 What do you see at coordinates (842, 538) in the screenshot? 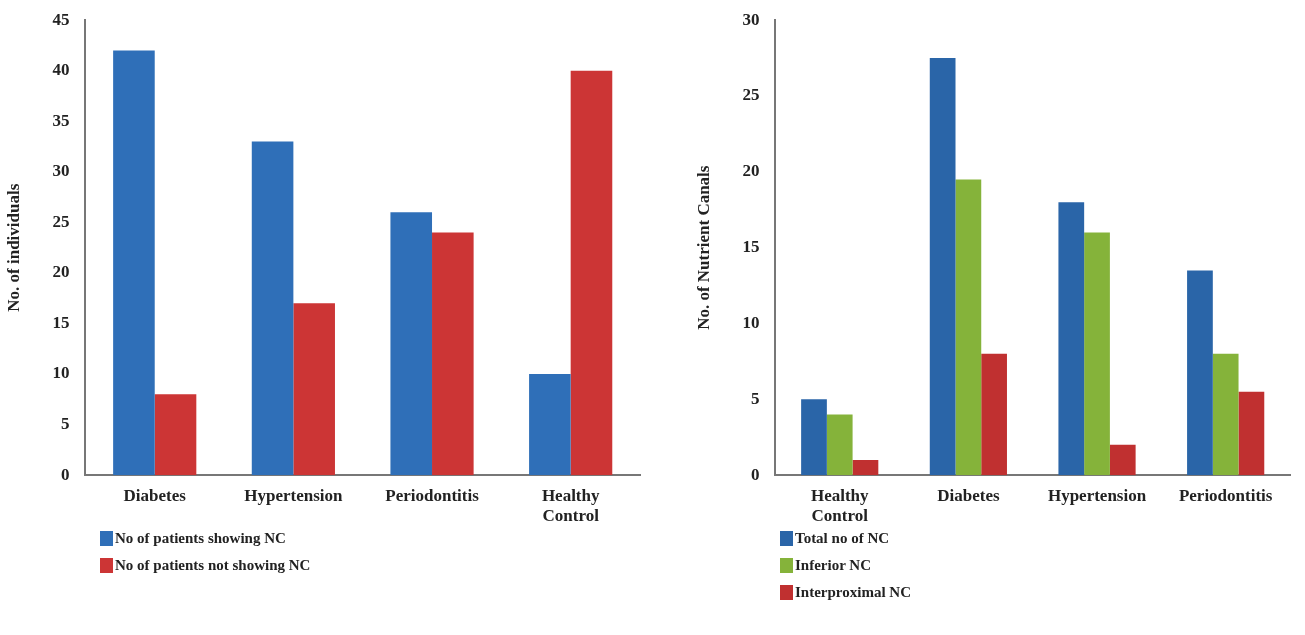
I see `legend-label: Total no of NC` at bounding box center [842, 538].